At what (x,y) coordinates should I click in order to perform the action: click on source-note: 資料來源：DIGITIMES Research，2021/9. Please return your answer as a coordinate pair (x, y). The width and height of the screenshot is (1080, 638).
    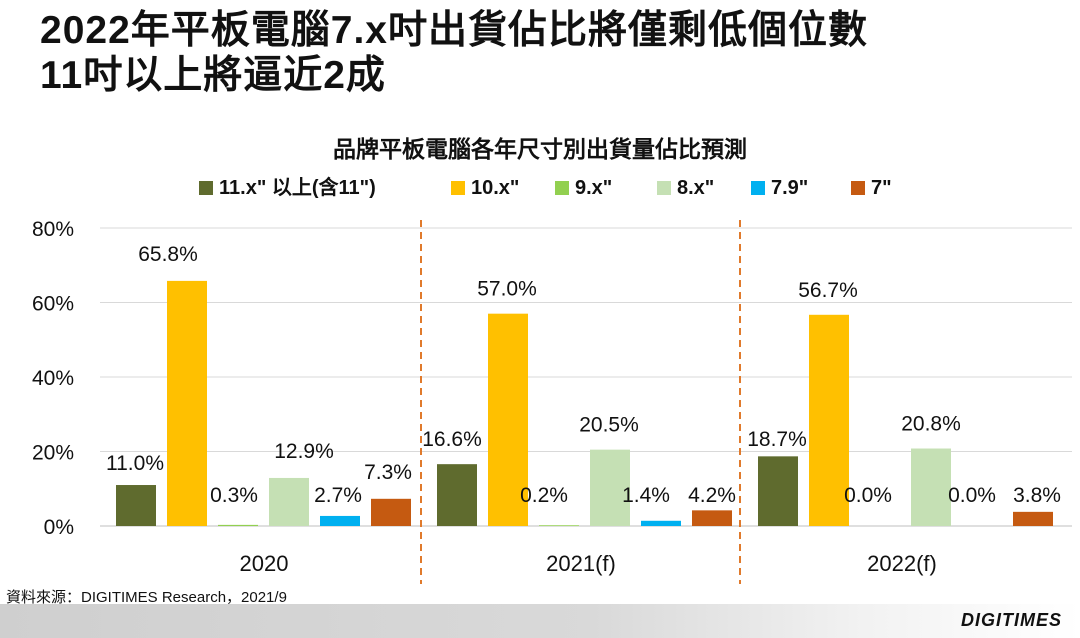
    Looking at the image, I should click on (146, 597).